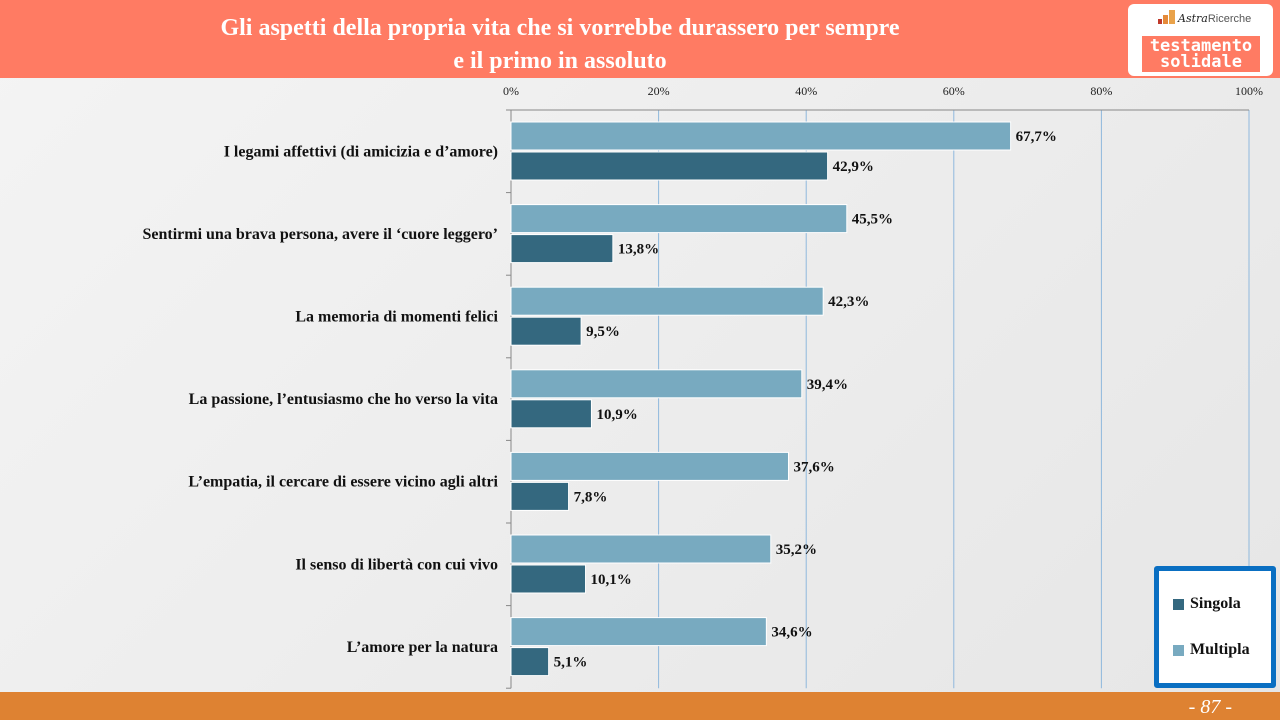 This screenshot has height=720, width=1280. Describe the element at coordinates (848, 302) in the screenshot. I see `data-label: 42,3%` at that location.